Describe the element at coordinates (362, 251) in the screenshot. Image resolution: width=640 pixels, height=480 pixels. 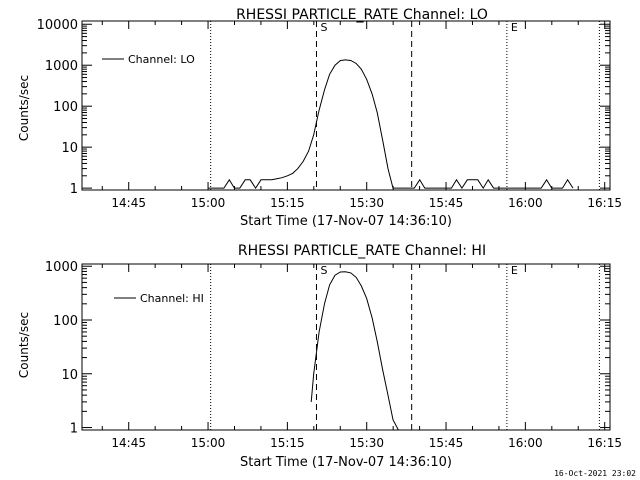
I see `chart-title-hi: RHESSI PARTICLE_RATE Channel: HI` at that location.